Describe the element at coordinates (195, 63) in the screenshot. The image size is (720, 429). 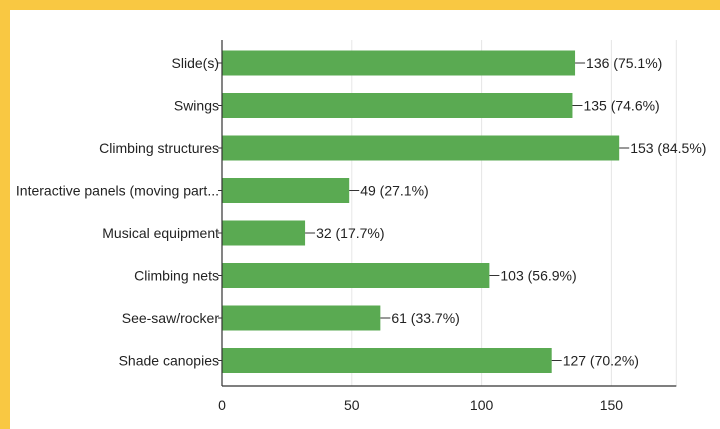
I see `category-label-slide-s: Slide(s)` at that location.